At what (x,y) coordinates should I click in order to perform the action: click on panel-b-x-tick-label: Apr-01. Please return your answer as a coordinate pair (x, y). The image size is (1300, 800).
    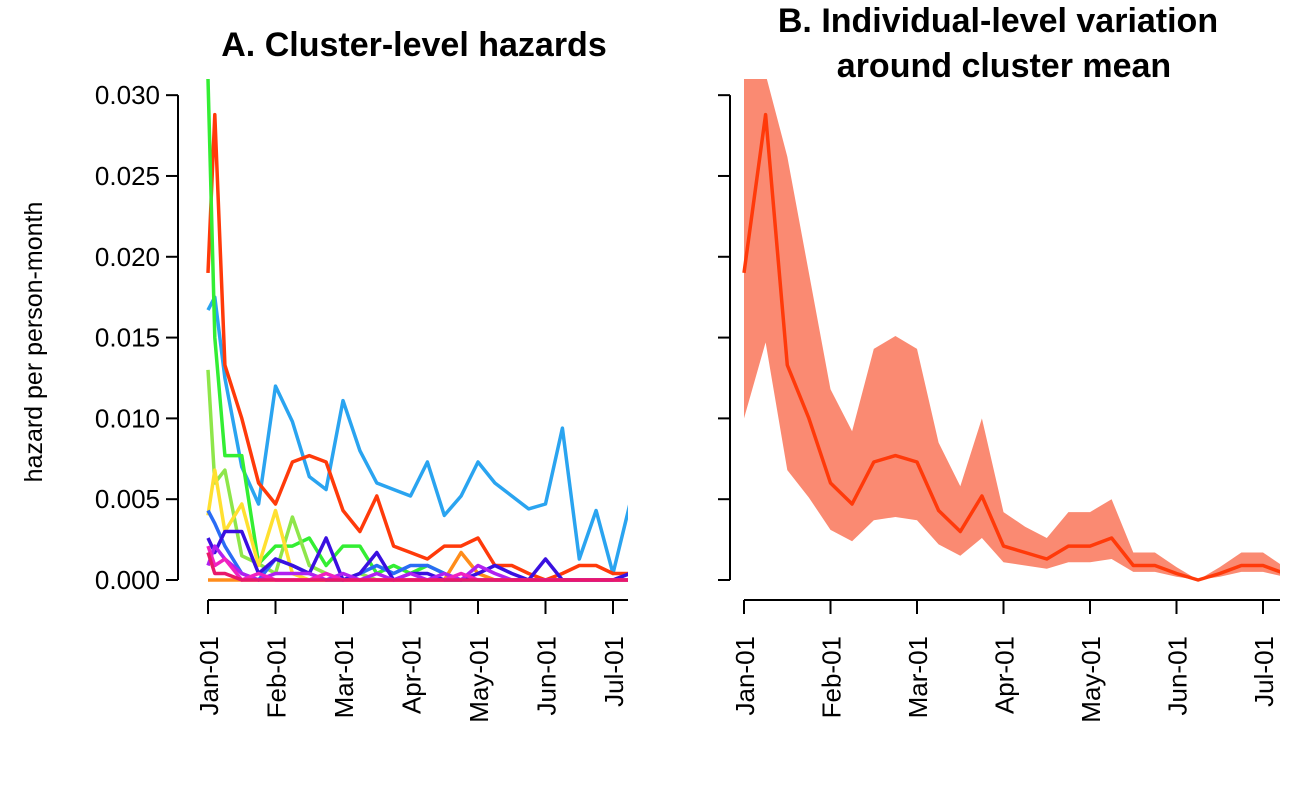
    Looking at the image, I should click on (1005, 675).